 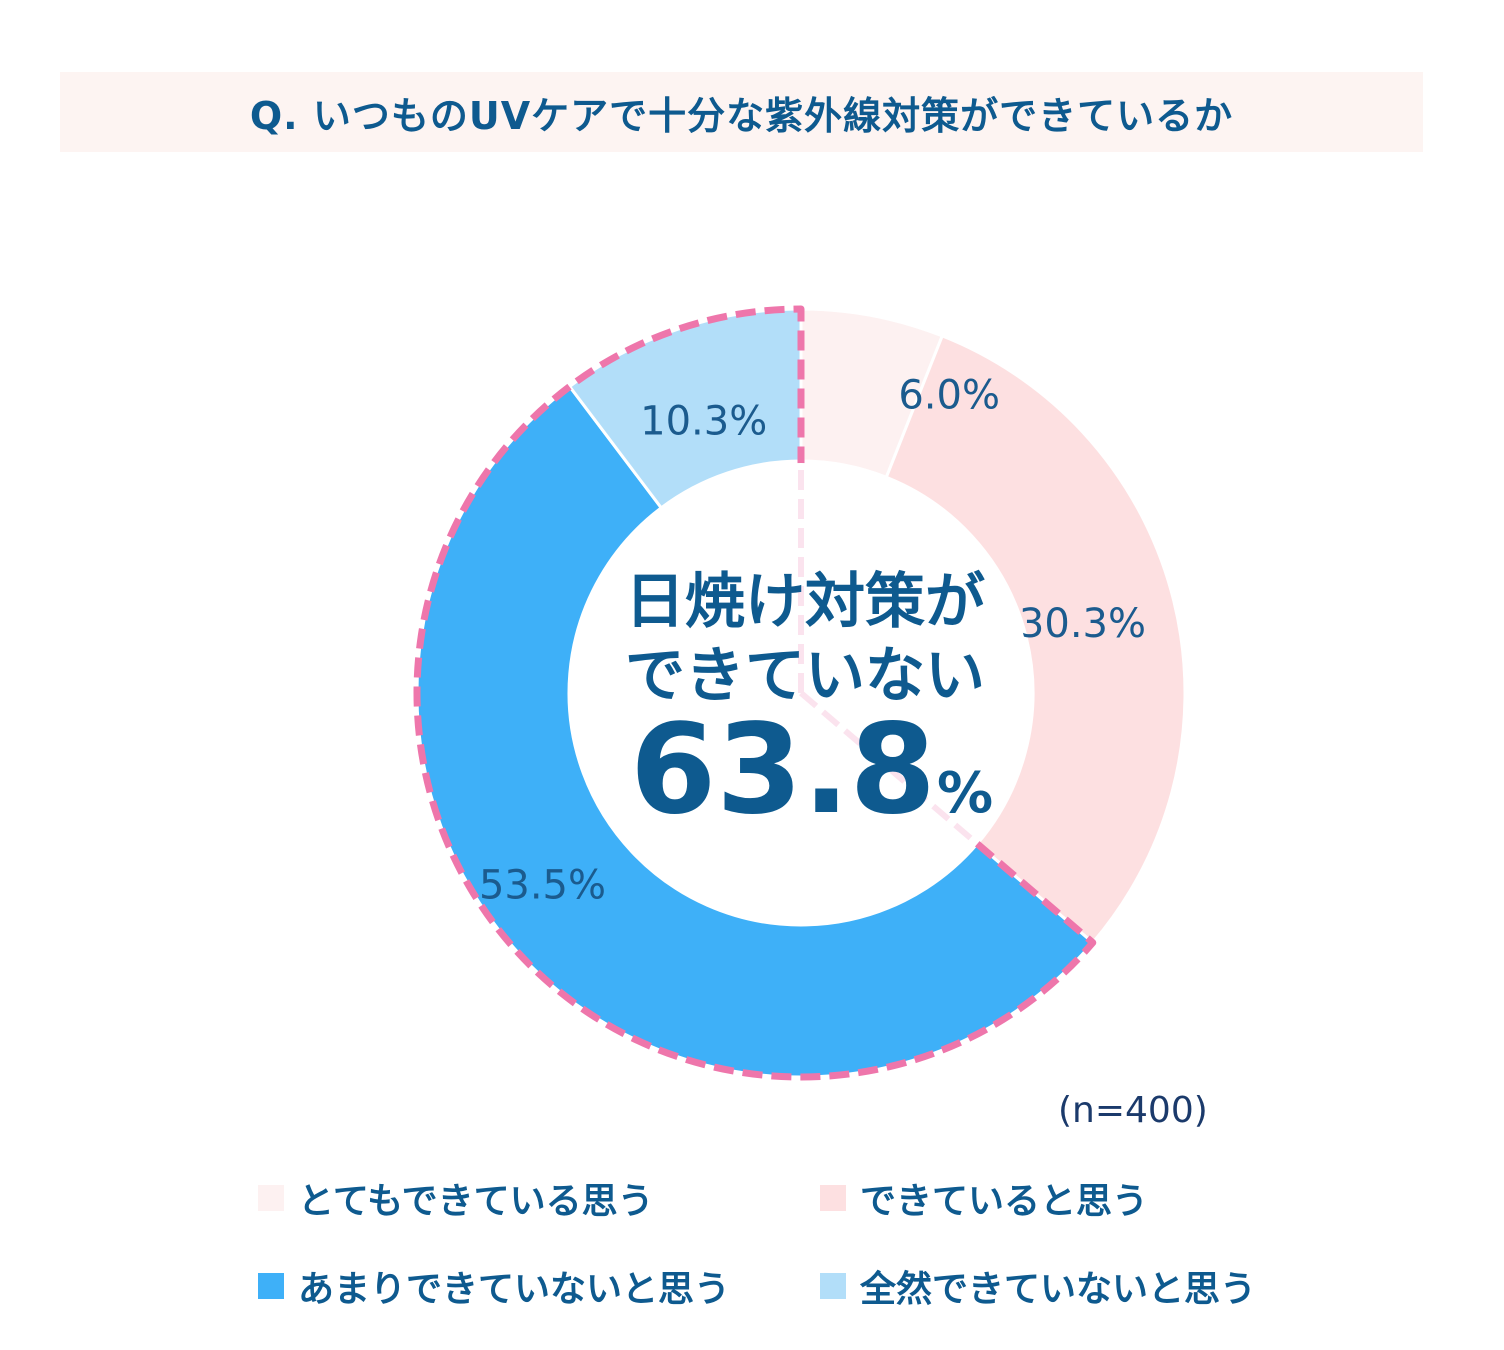 I want to click on slice-value-label-1: 30.3%, so click(x=1082, y=624).